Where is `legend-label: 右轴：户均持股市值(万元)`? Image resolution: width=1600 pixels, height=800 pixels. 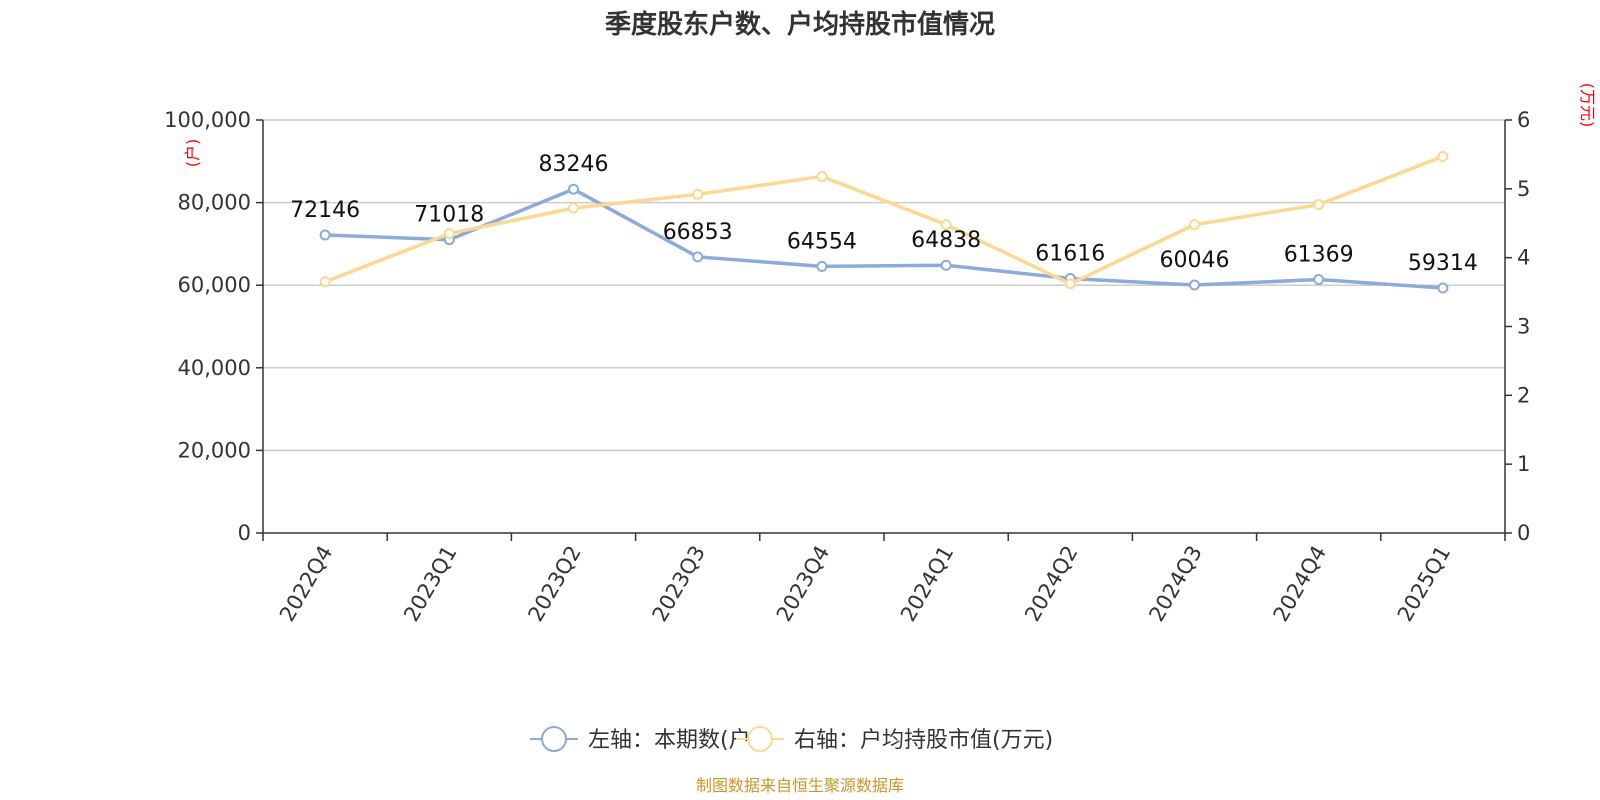
legend-label: 右轴：户均持股市值(万元) is located at coordinates (923, 740).